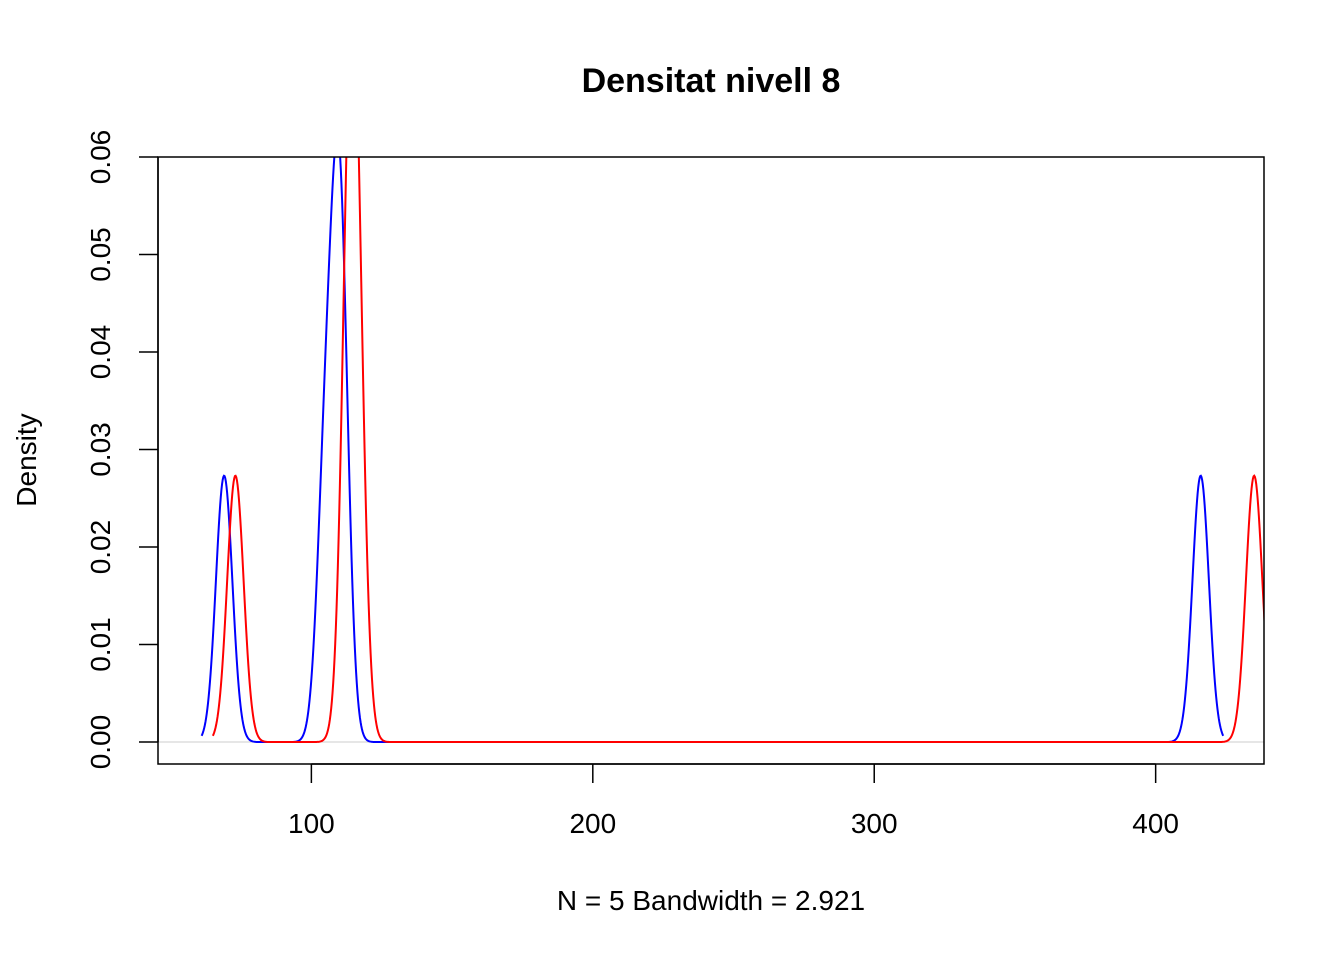 The height and width of the screenshot is (960, 1344). I want to click on x-tick-label: 400, so click(1155, 823).